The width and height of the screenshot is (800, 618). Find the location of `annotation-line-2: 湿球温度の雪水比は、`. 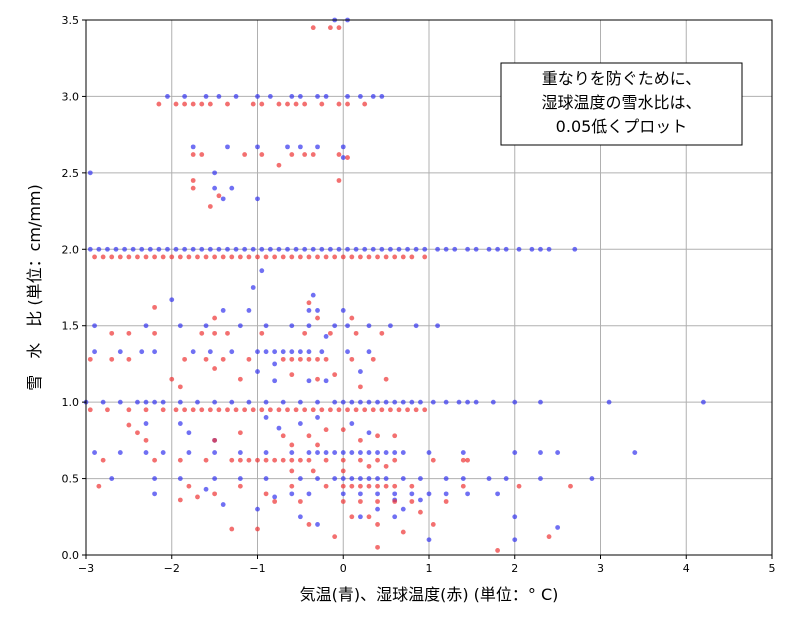

annotation-line-2: 湿球温度の雪水比は、 is located at coordinates (621, 102).